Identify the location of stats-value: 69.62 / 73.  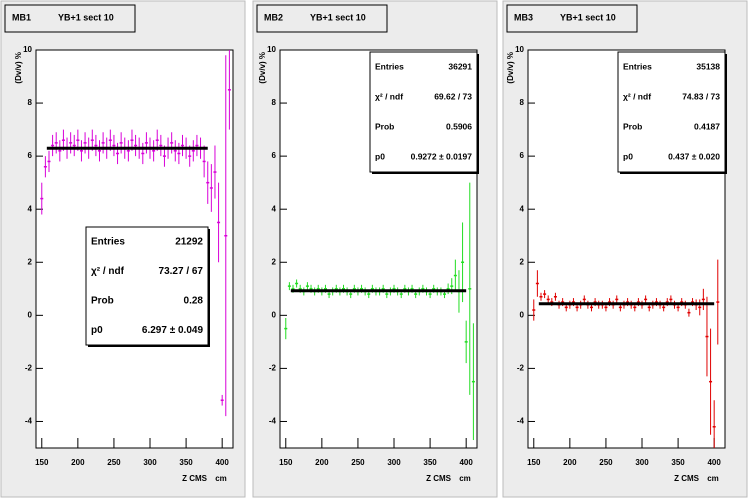
(453, 96).